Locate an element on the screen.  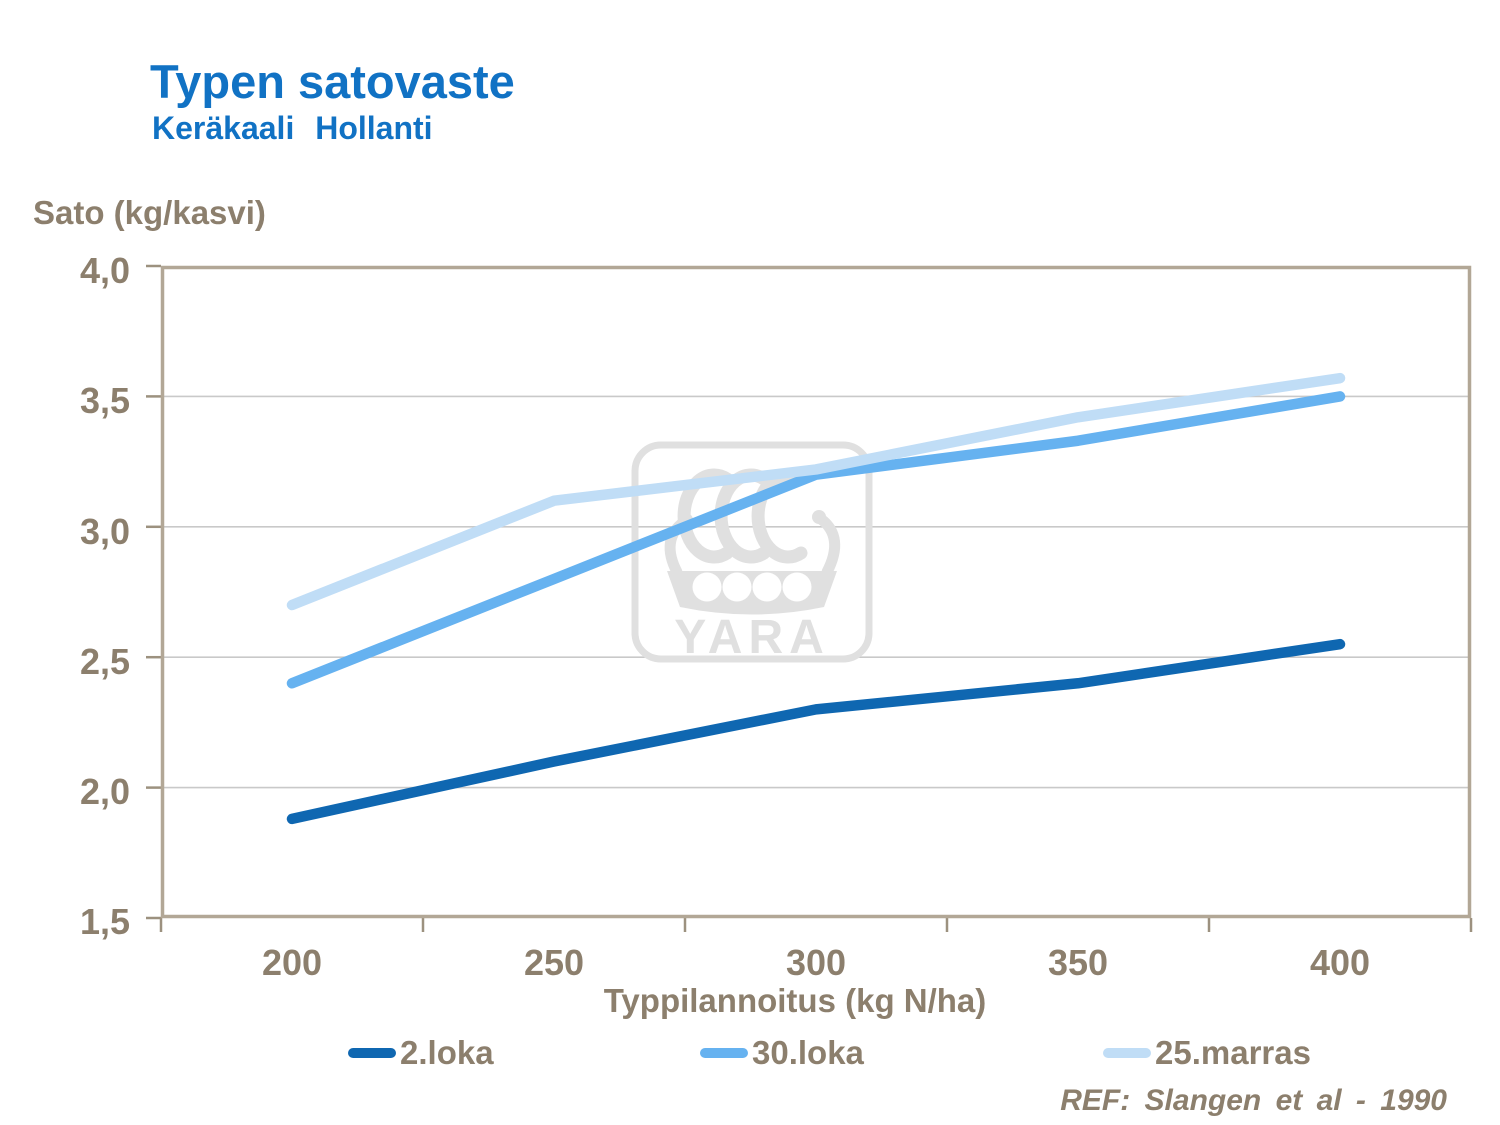
legend-item: 25.marras is located at coordinates (1207, 1053).